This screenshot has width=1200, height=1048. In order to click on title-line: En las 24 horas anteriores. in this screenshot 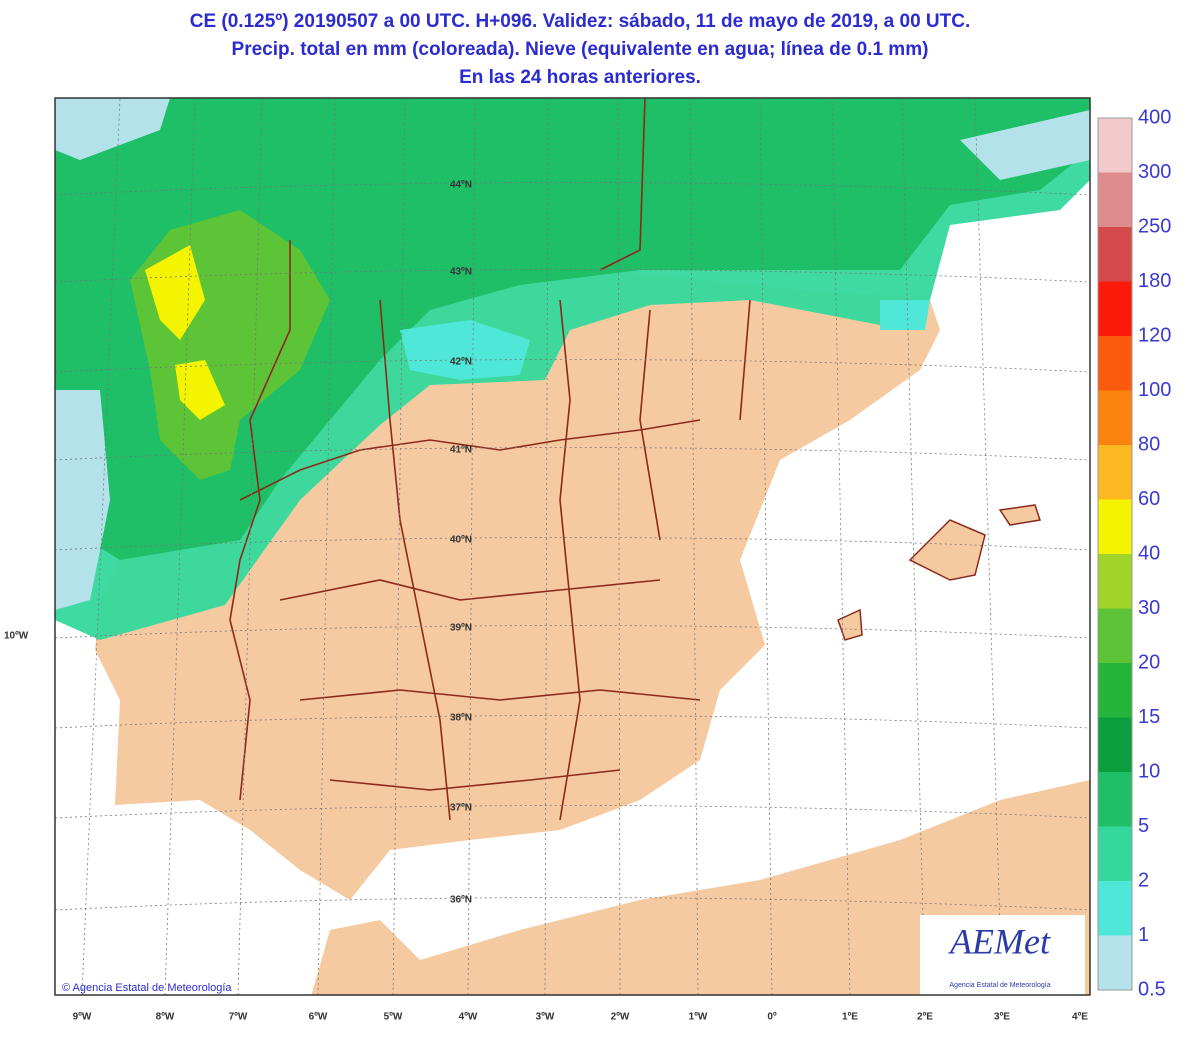, I will do `click(580, 77)`.